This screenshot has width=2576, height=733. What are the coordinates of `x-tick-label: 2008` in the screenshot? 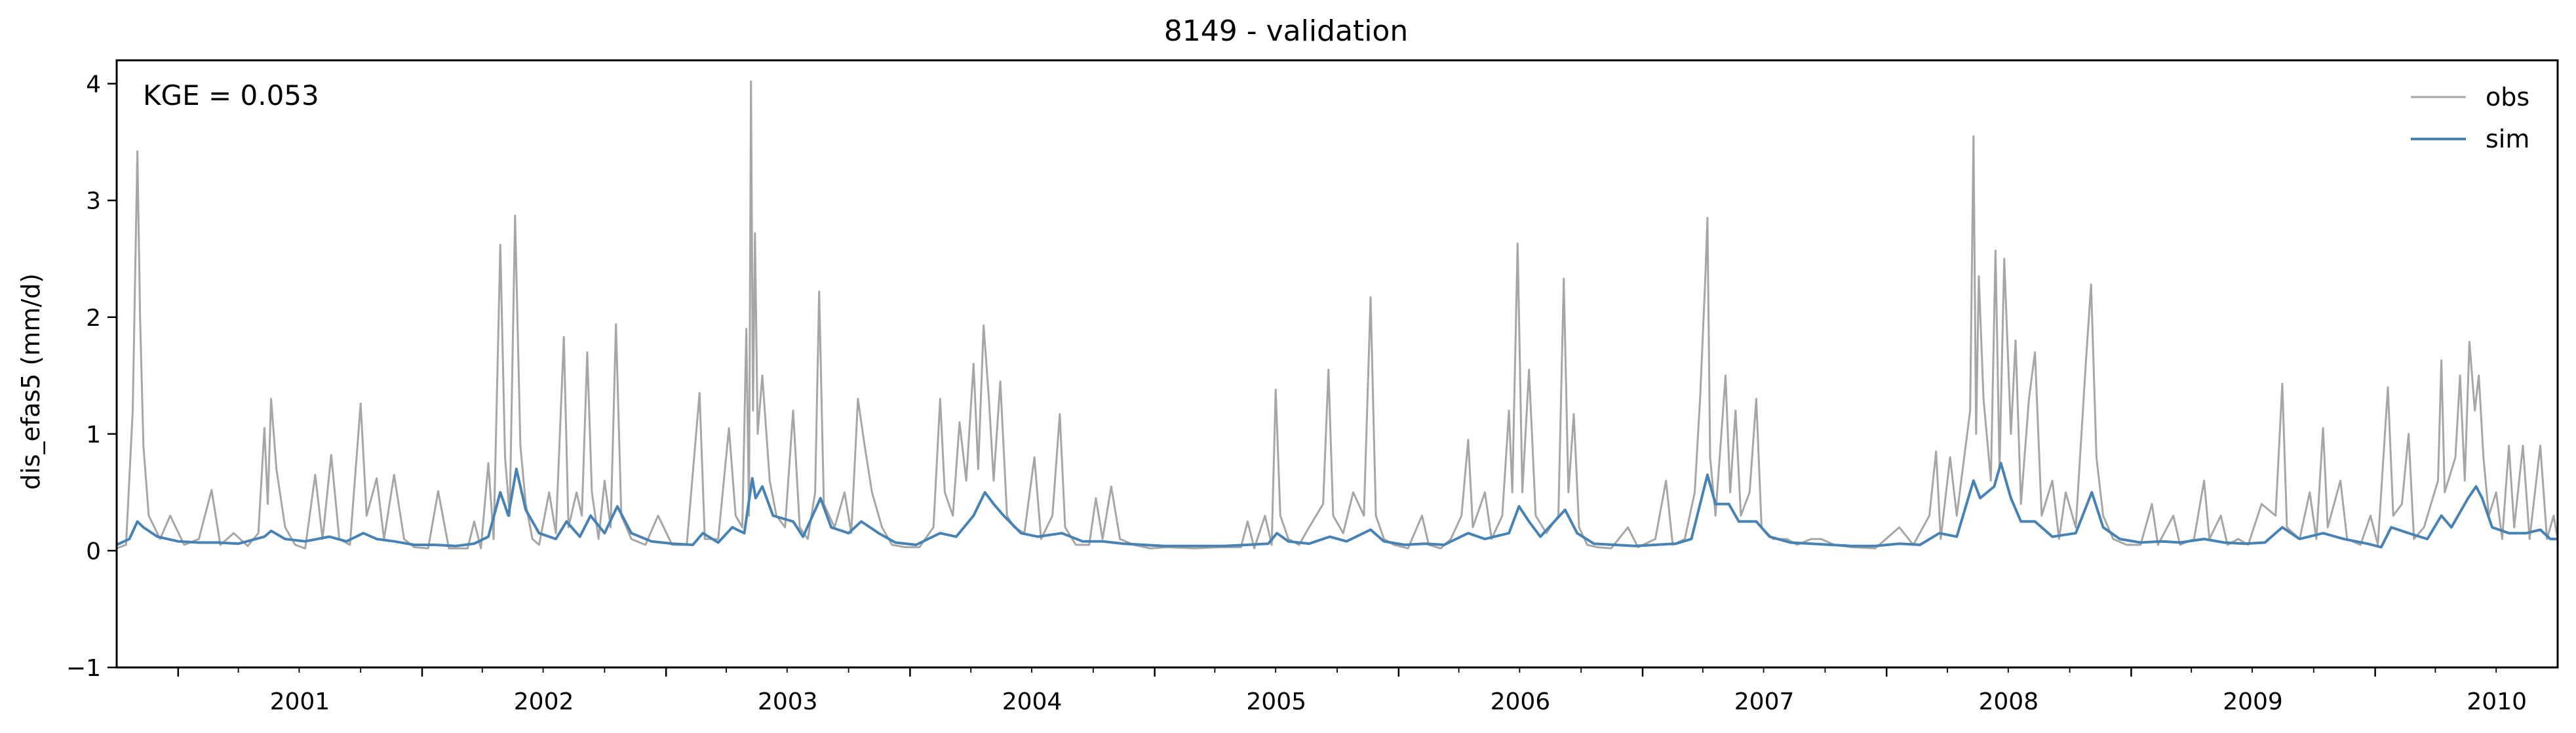 It's located at (2008, 701).